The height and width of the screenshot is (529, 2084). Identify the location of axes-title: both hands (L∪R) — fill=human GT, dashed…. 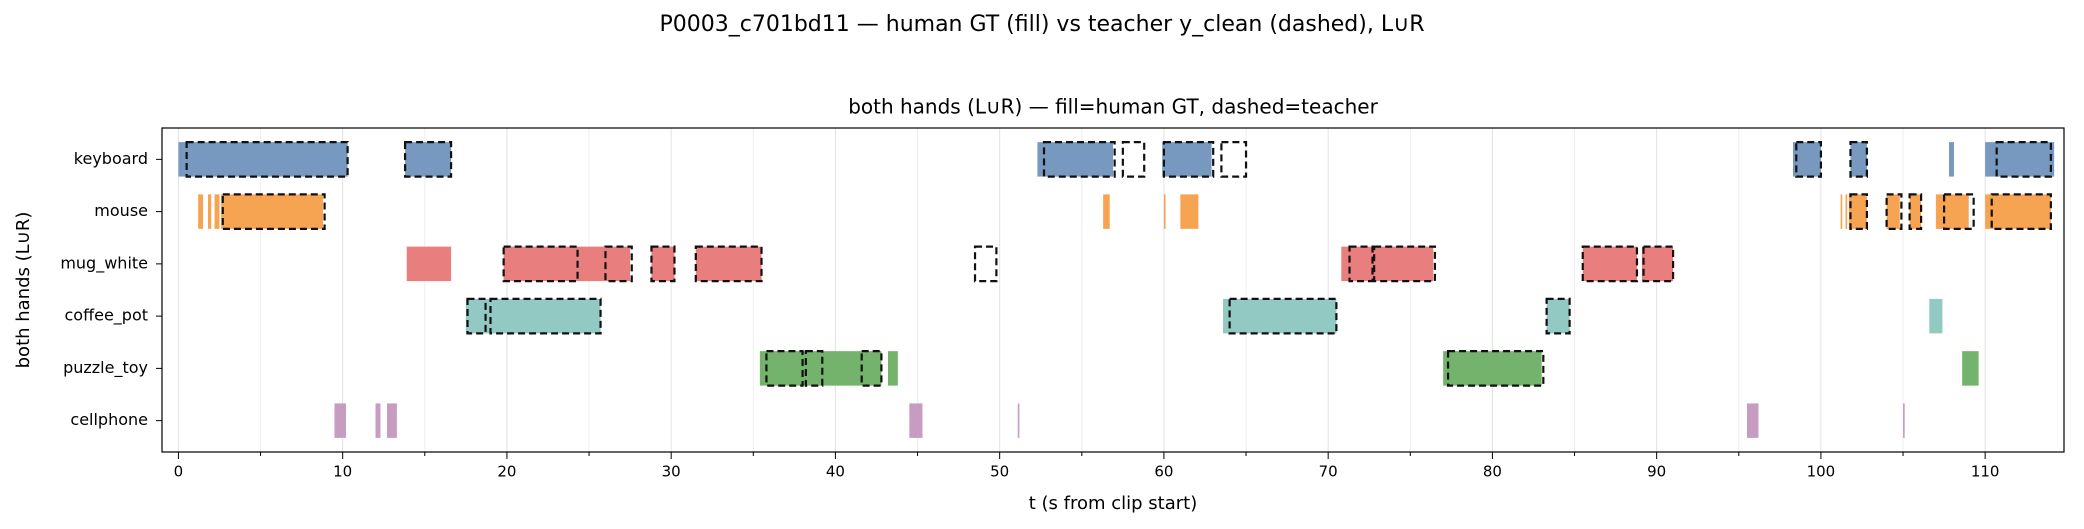
(1113, 107).